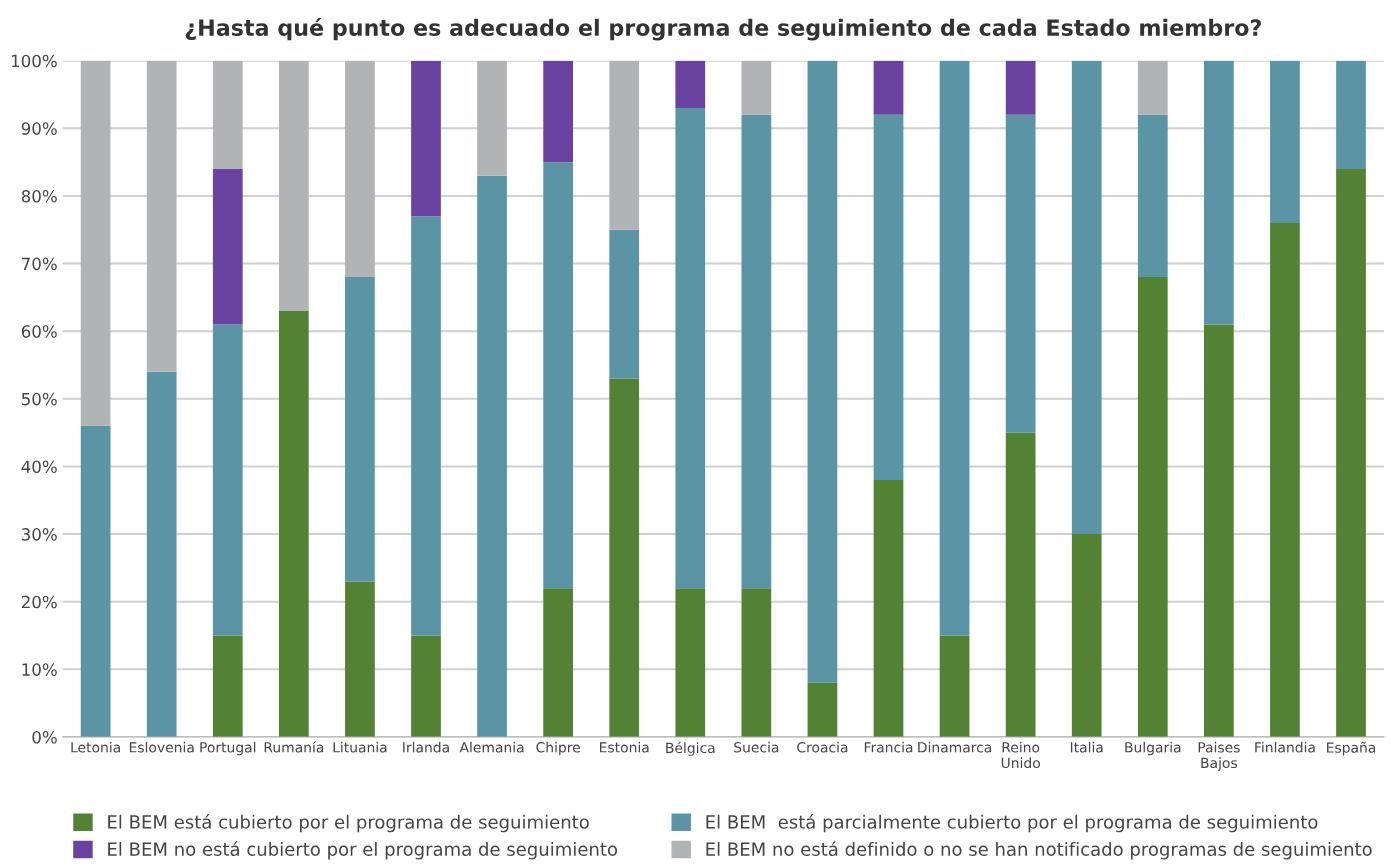 This screenshot has width=1391, height=867. I want to click on y-tick-label: 30%, so click(39, 534).